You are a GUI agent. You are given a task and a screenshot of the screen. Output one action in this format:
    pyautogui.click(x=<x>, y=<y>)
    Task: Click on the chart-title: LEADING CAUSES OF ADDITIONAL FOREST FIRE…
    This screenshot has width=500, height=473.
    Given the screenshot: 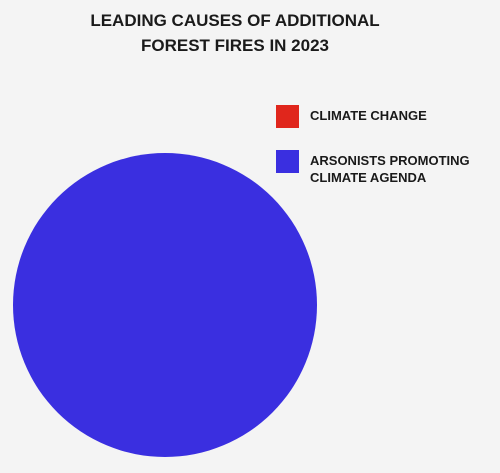 What is the action you would take?
    pyautogui.click(x=235, y=33)
    